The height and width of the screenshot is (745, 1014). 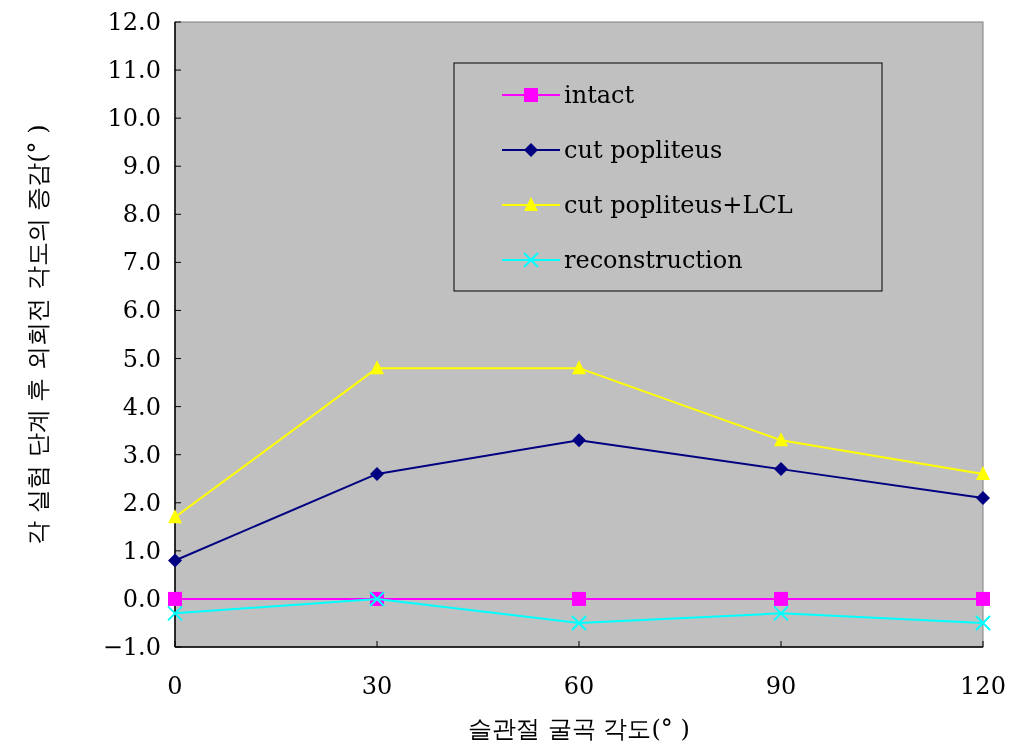 I want to click on legend-label: cut popliteus+LCL, so click(x=678, y=205).